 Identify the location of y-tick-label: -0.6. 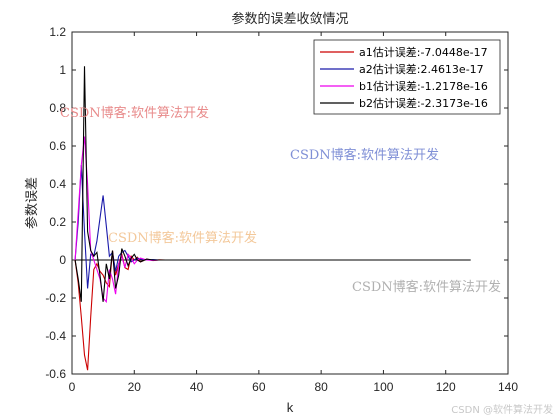
(55, 374).